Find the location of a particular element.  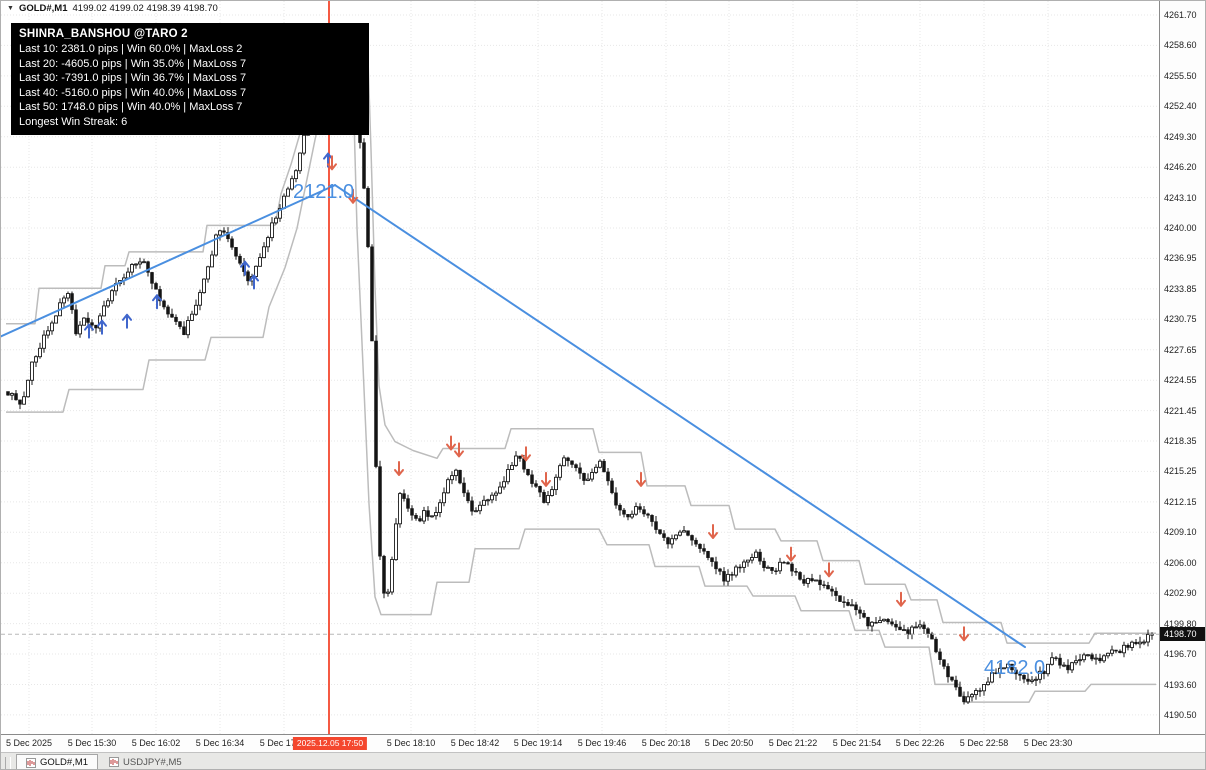

price-label: 4243.10 is located at coordinates (1180, 197).